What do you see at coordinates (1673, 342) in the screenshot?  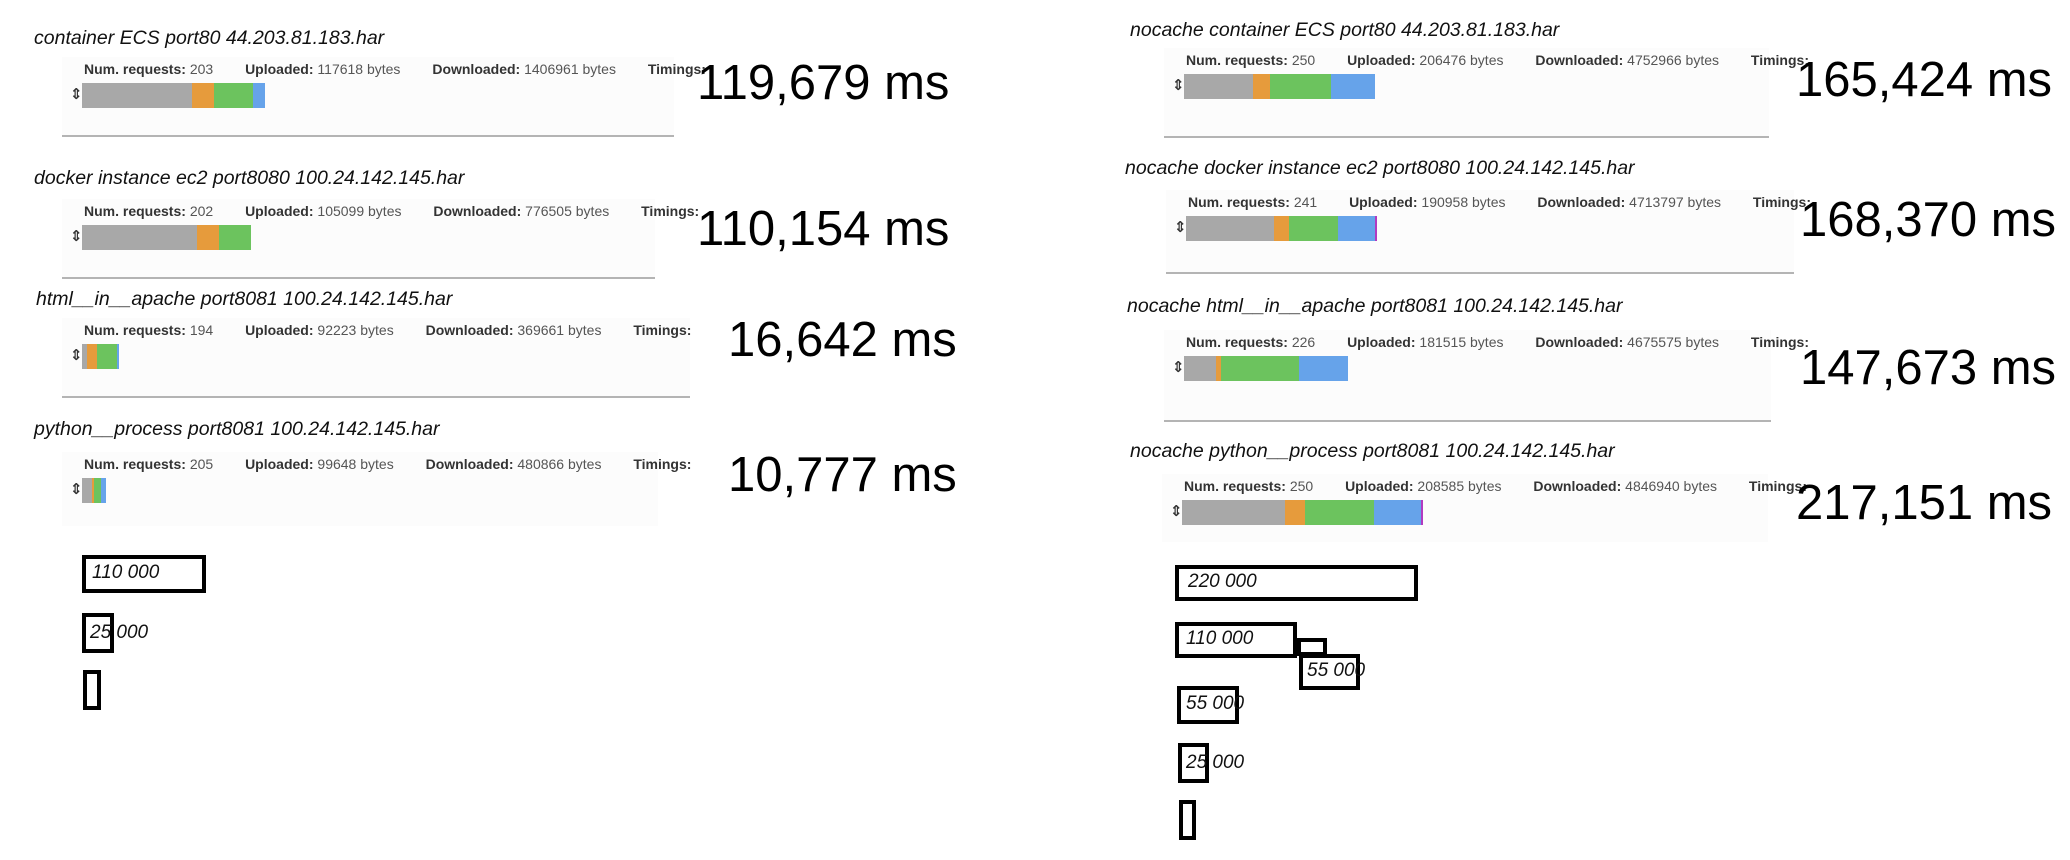 I see `downloaded-value: 4675575 bytes` at bounding box center [1673, 342].